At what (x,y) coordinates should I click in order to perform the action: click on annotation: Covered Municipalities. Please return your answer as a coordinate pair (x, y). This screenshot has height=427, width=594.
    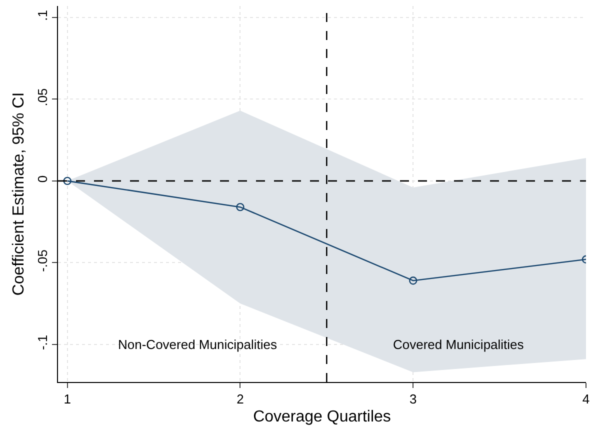
    Looking at the image, I should click on (458, 344).